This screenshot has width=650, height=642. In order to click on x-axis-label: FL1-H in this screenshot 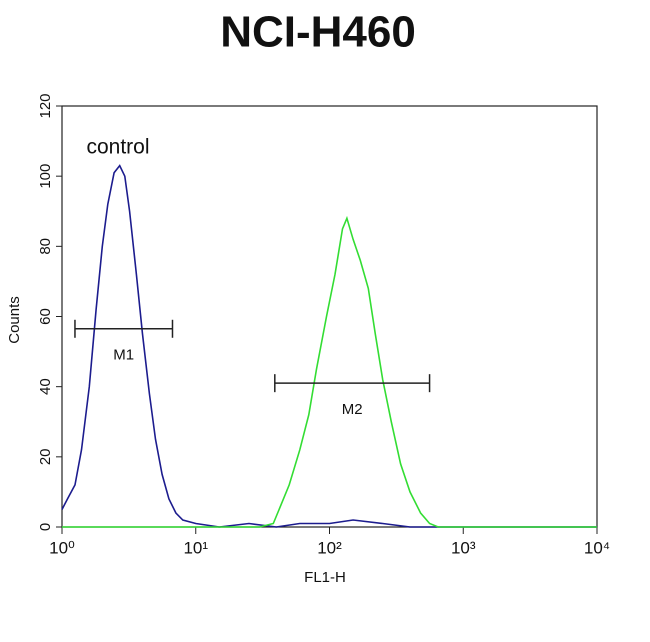, I will do `click(325, 577)`.